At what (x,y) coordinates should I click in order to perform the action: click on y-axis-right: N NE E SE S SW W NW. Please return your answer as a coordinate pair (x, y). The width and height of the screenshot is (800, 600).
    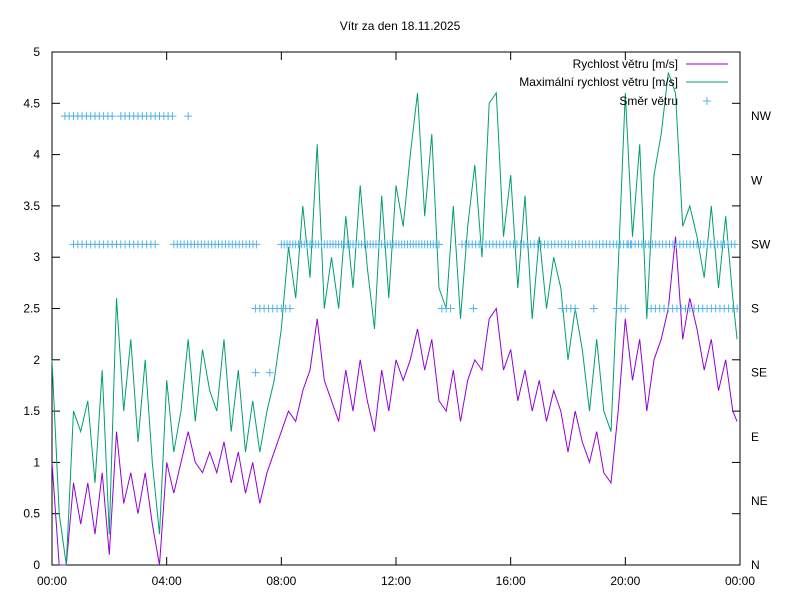
    Looking at the image, I should click on (761, 340).